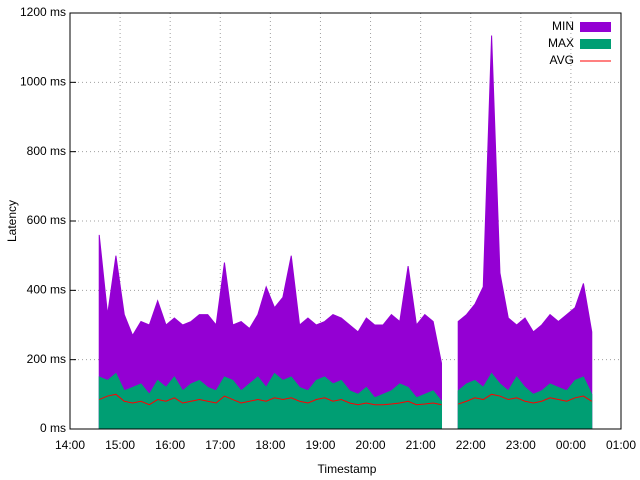  What do you see at coordinates (220, 445) in the screenshot?
I see `x-tick-label: 17:00` at bounding box center [220, 445].